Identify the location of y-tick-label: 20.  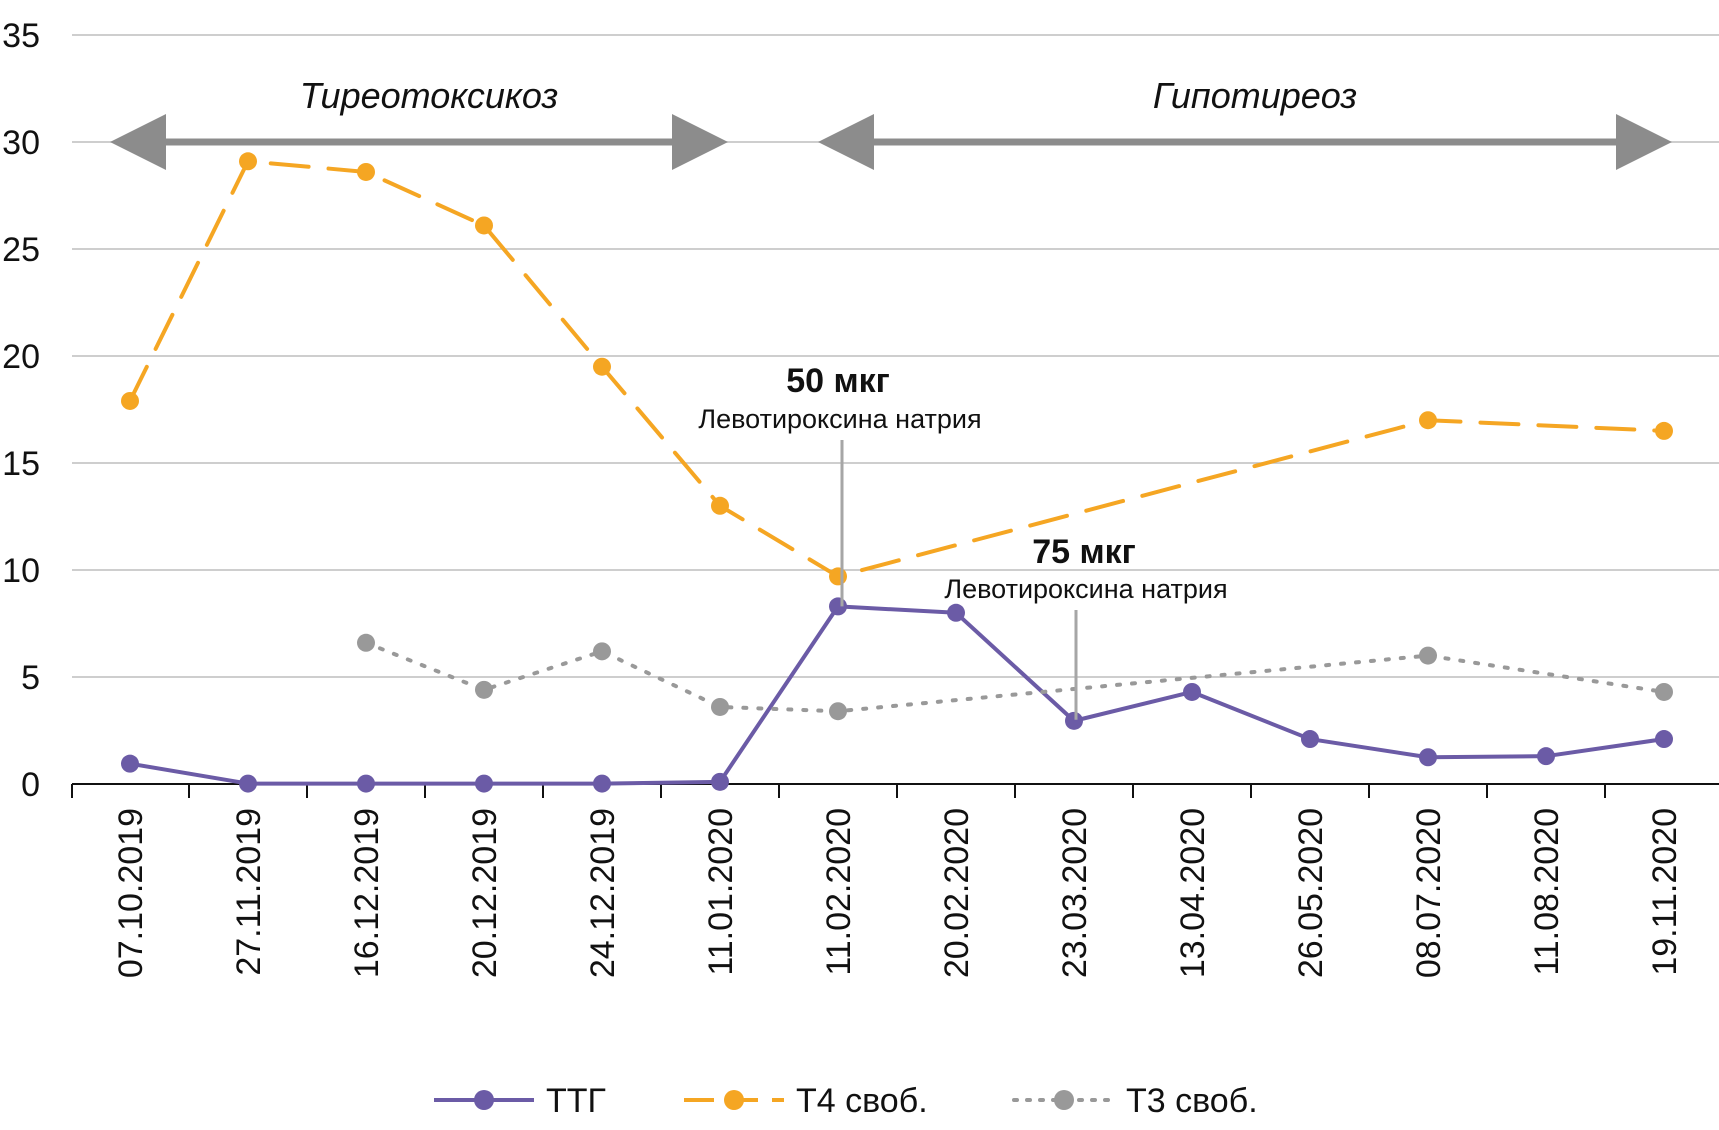
(21, 357).